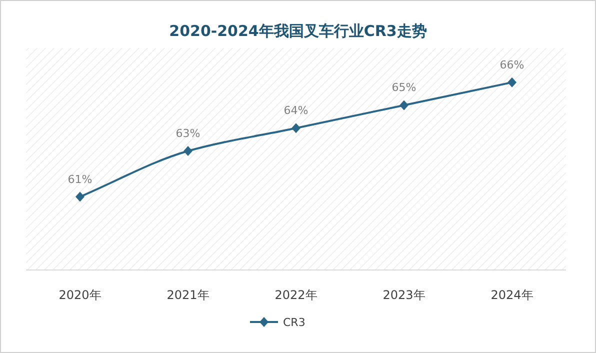 This screenshot has height=353, width=596. I want to click on data-label: 64%, so click(296, 111).